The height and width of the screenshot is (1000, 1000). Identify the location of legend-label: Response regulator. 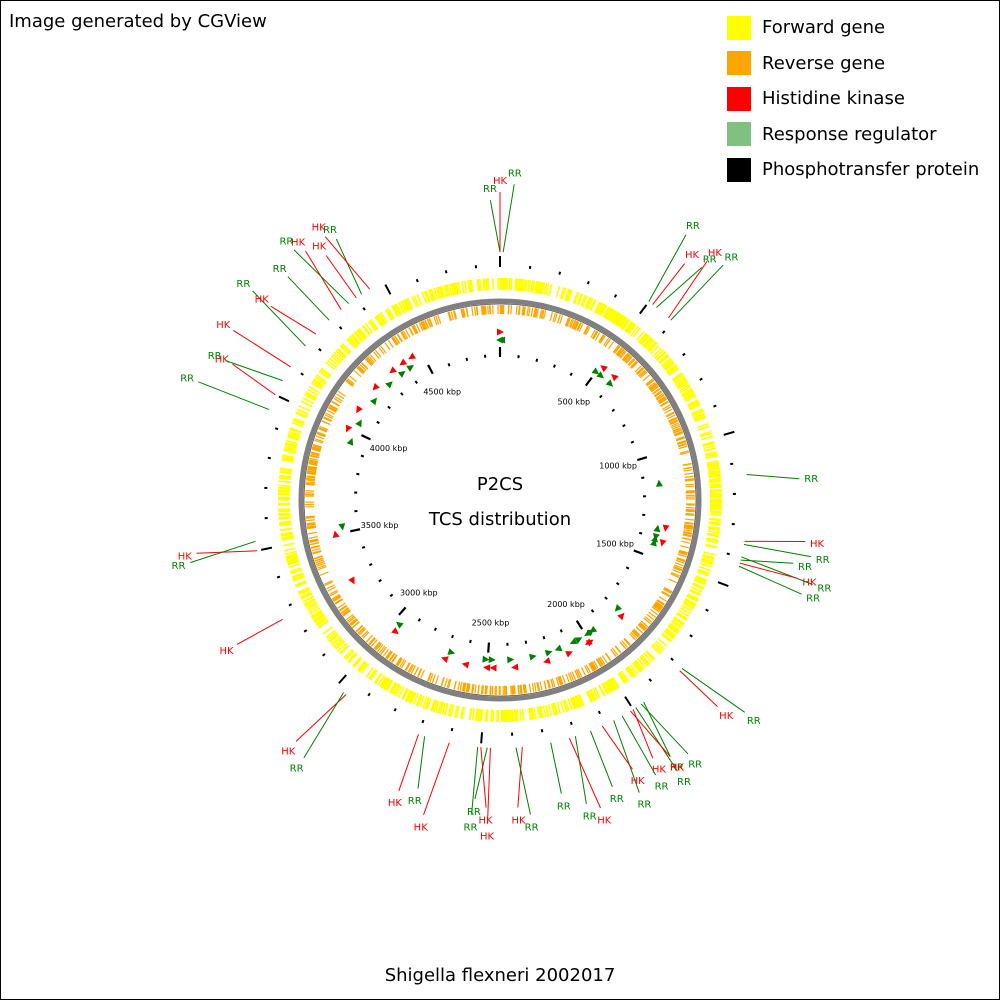
(849, 134).